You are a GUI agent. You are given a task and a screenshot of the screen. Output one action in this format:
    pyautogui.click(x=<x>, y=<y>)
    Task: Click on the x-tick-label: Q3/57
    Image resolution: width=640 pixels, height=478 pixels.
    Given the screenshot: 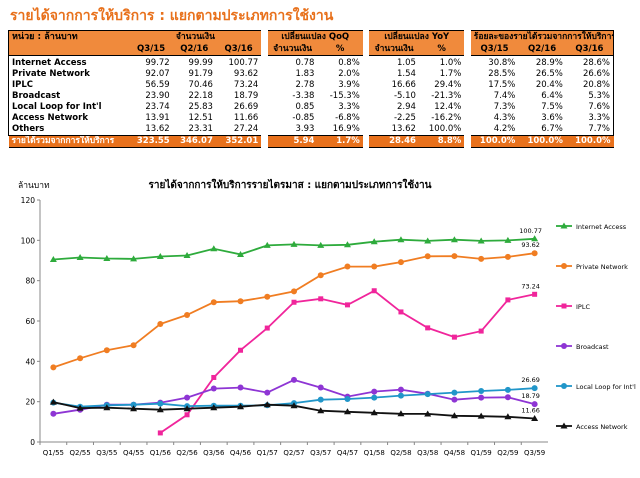 What is the action you would take?
    pyautogui.click(x=320, y=453)
    